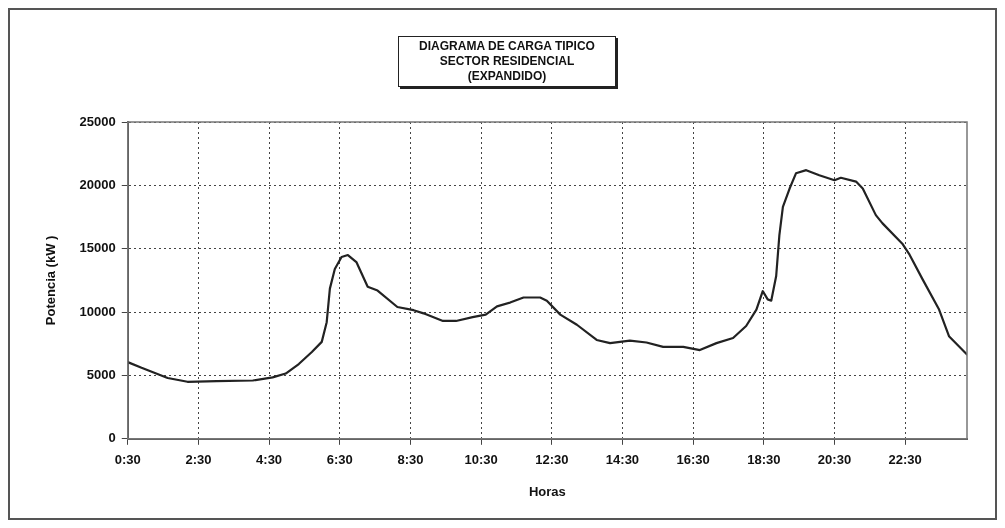  I want to click on x-tick-label: 18:30, so click(764, 460).